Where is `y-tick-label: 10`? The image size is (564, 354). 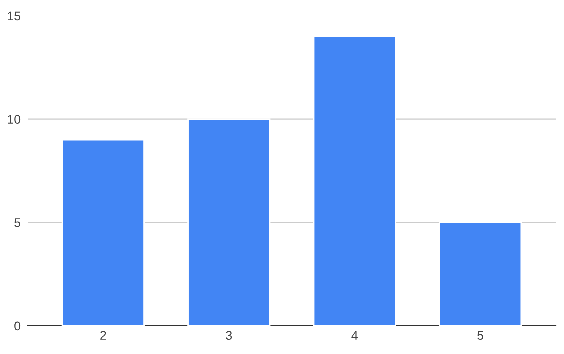 y-tick-label: 10 is located at coordinates (14, 119).